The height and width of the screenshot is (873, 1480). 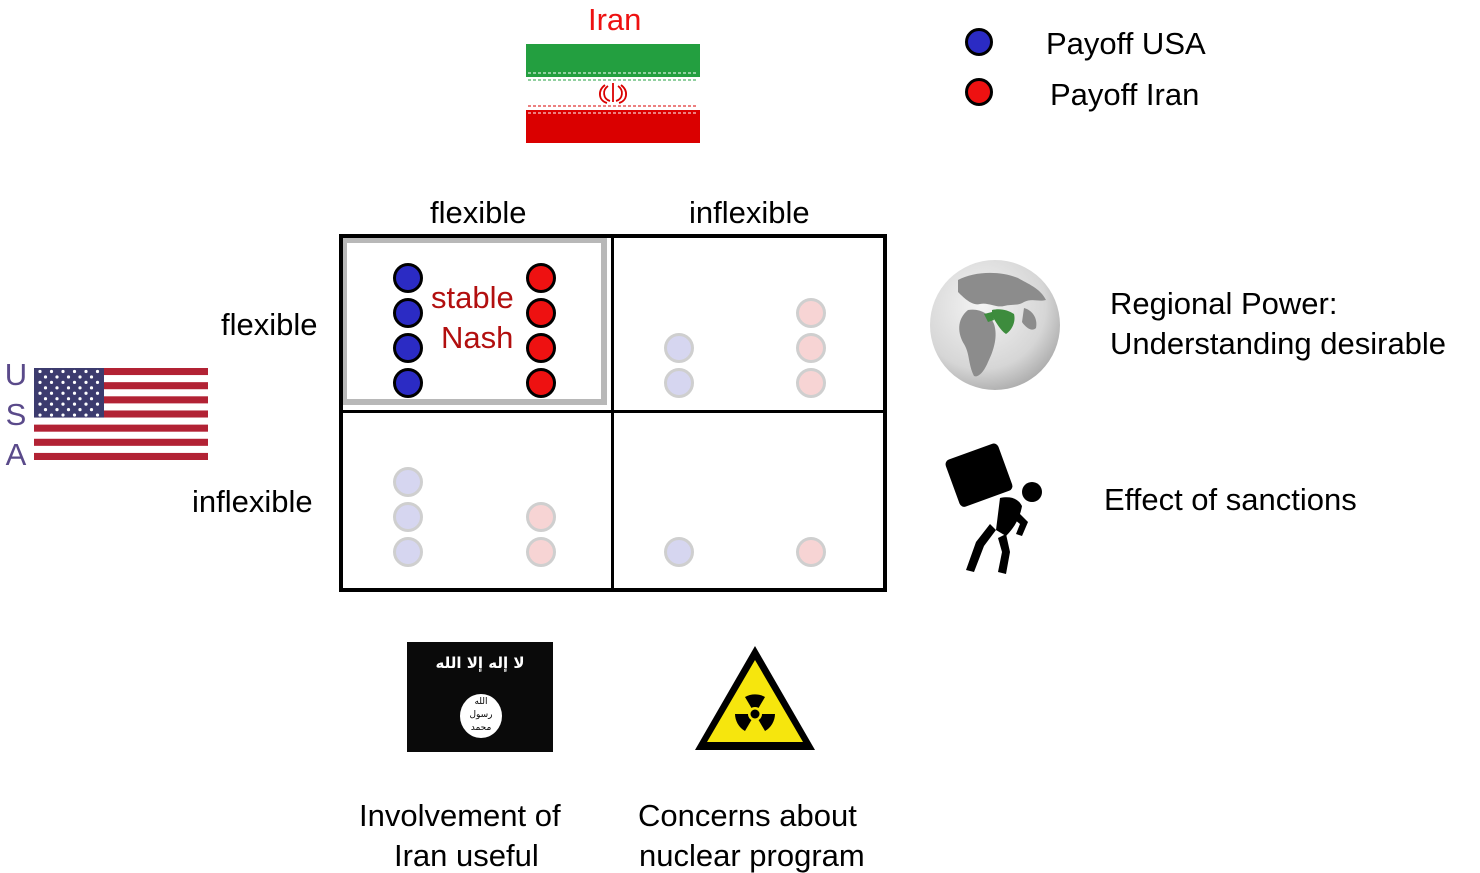 What do you see at coordinates (1224, 303) in the screenshot?
I see `regional-power-title: Regional Power:` at bounding box center [1224, 303].